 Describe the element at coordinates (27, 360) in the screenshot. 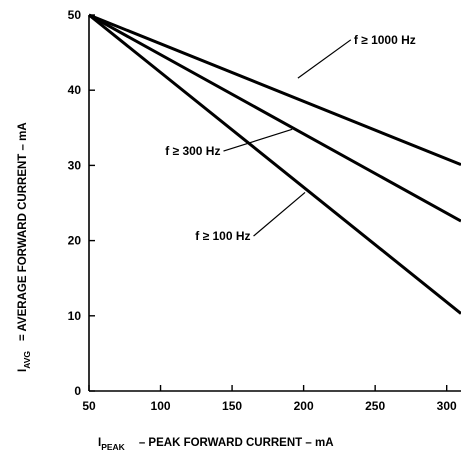

I see `y-axis-title-subscript: AVG` at that location.